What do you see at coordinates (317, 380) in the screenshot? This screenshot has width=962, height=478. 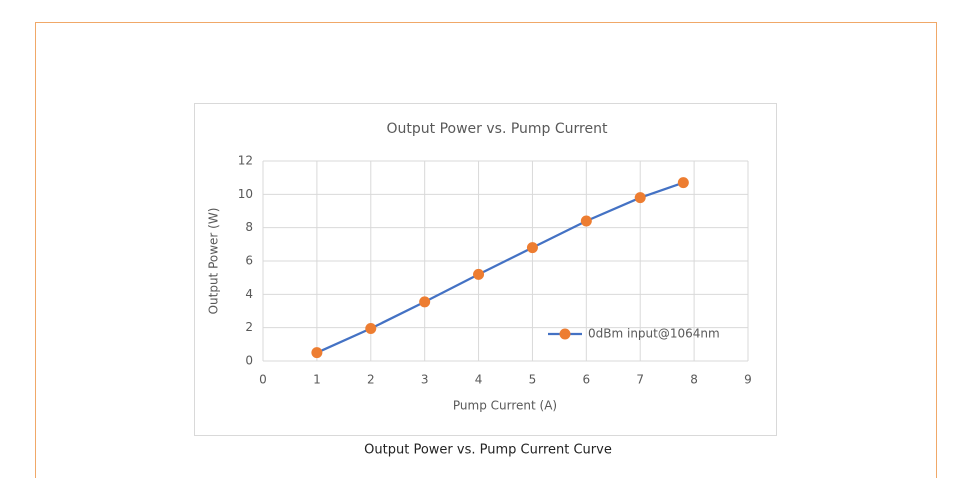 I see `x-tick-label: 1` at bounding box center [317, 380].